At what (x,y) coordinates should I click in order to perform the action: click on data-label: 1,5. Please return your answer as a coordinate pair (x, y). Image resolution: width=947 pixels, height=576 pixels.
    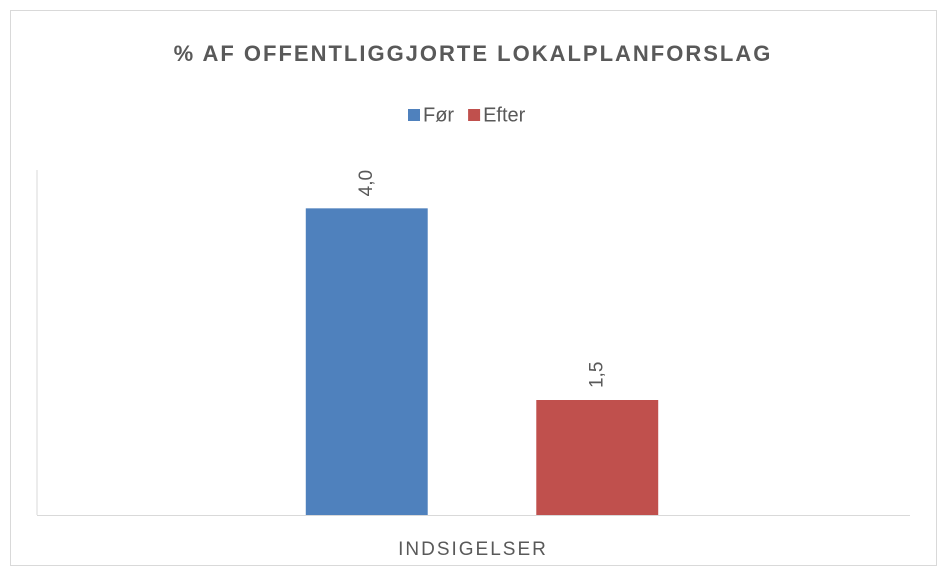
    Looking at the image, I should click on (596, 375).